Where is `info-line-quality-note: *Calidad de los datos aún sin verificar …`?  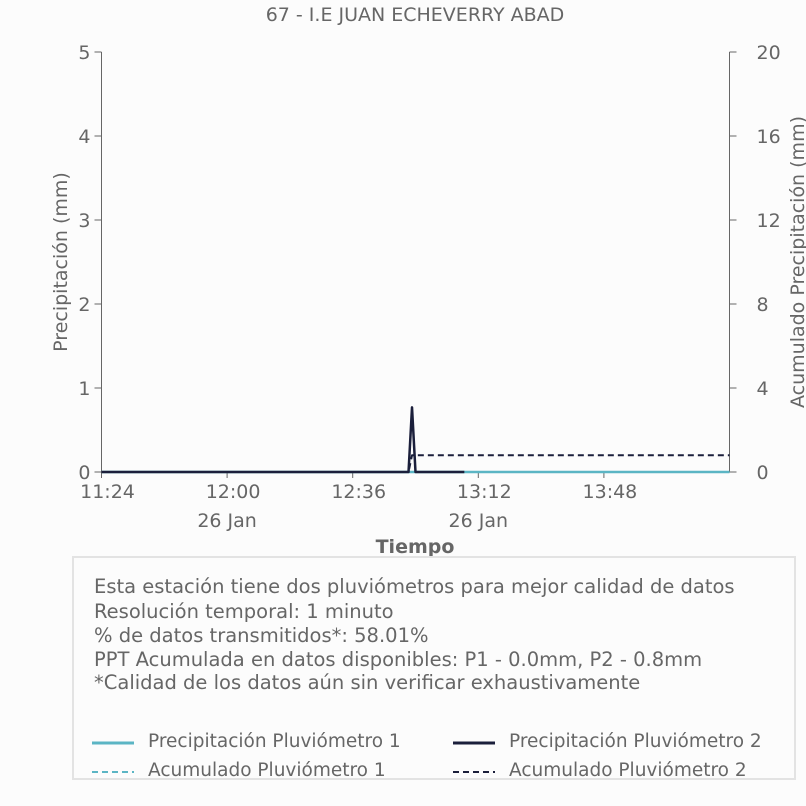
info-line-quality-note: *Calidad de los datos aún sin verificar … is located at coordinates (367, 682).